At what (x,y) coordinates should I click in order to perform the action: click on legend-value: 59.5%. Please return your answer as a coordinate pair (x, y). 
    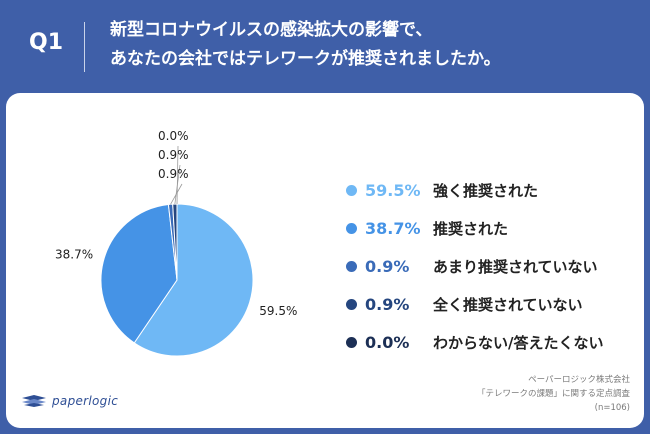
    Looking at the image, I should click on (393, 190).